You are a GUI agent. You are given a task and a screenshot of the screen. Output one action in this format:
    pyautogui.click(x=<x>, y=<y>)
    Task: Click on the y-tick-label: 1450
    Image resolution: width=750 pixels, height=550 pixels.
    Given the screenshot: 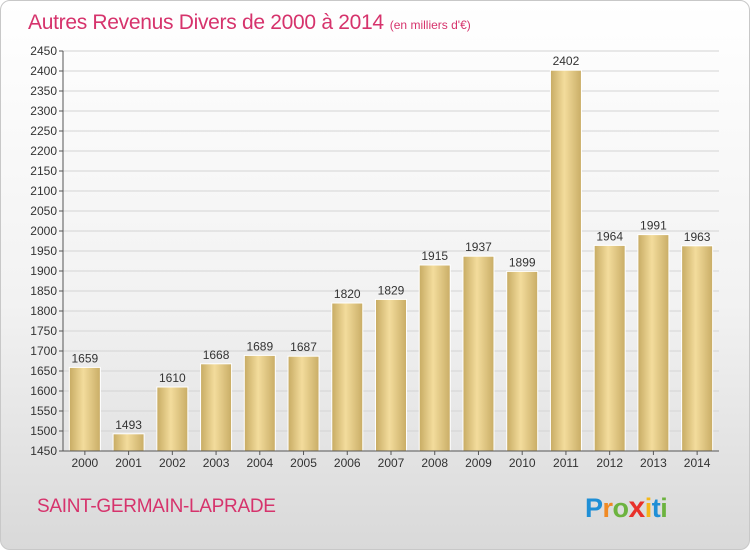 What is the action you would take?
    pyautogui.click(x=43, y=451)
    